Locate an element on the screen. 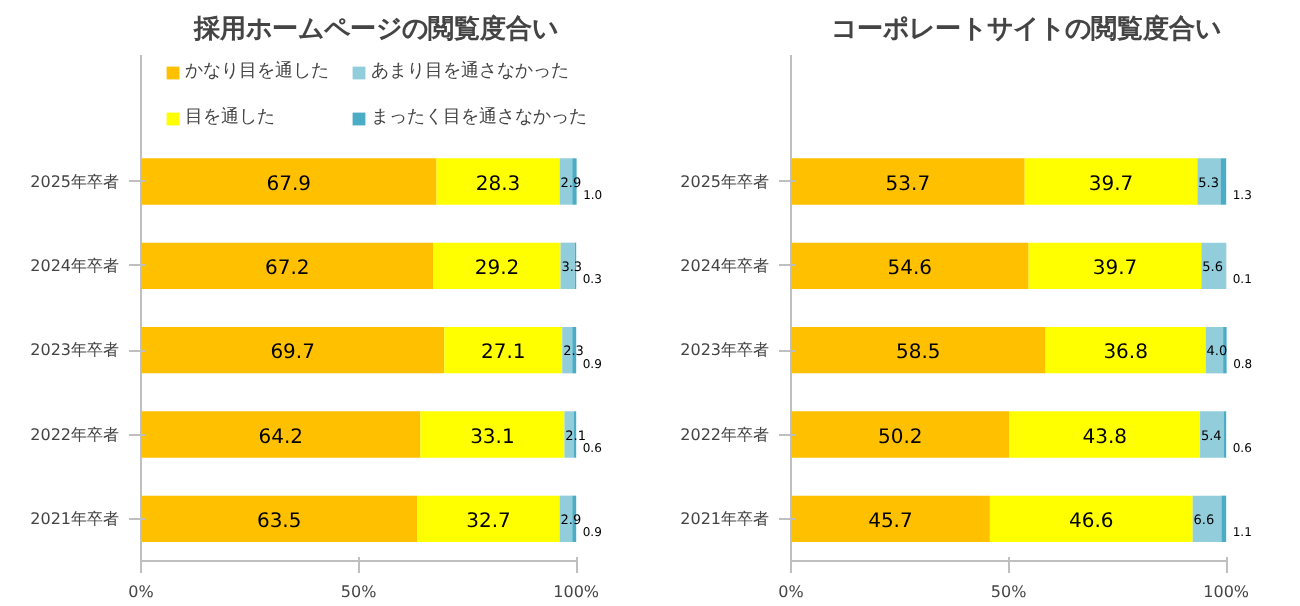  chart-title: コーポレートサイトの閲覧度合い is located at coordinates (1026, 29).